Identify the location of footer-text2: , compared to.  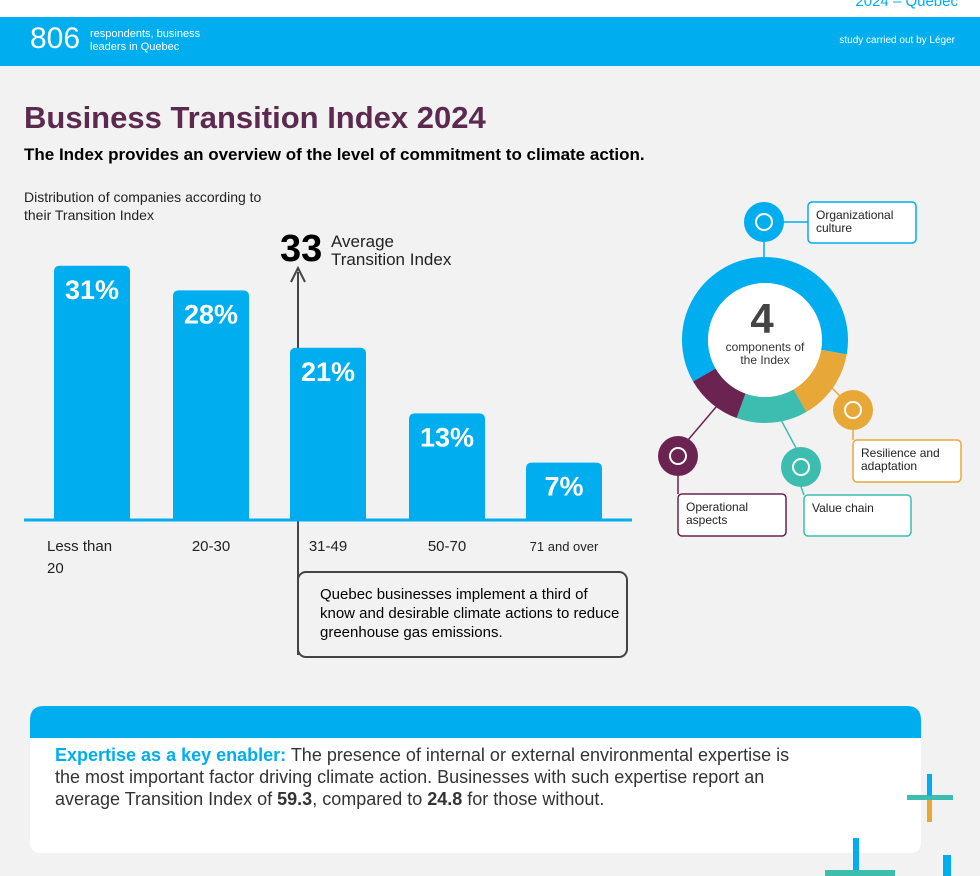
(370, 799).